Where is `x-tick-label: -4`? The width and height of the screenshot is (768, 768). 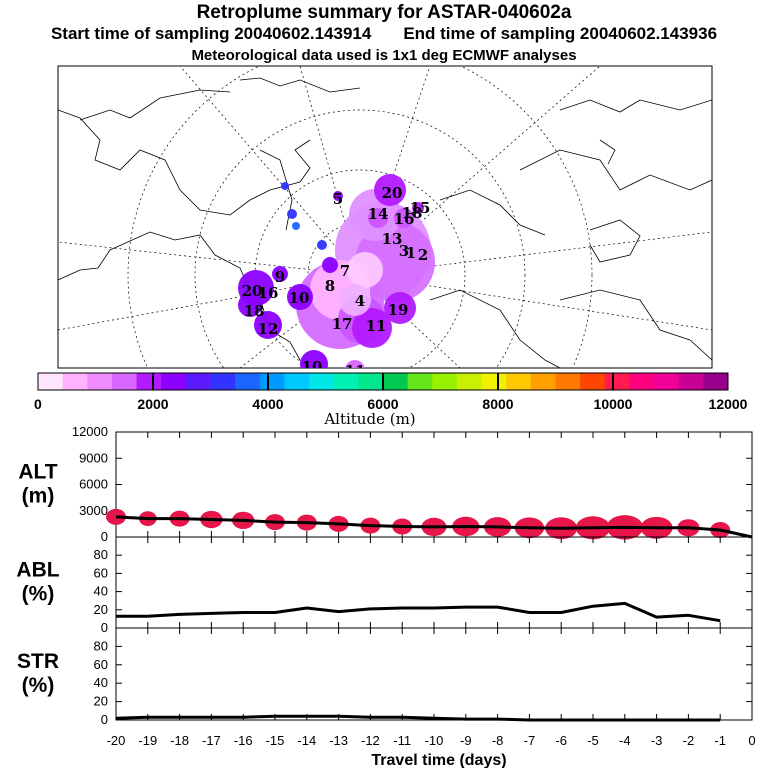 x-tick-label: -4 is located at coordinates (625, 740).